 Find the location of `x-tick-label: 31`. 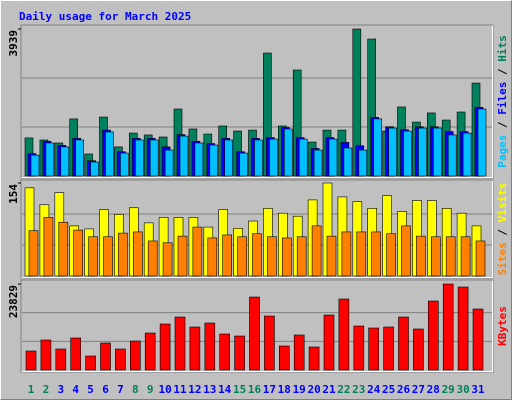

x-tick-label: 31 is located at coordinates (478, 389).